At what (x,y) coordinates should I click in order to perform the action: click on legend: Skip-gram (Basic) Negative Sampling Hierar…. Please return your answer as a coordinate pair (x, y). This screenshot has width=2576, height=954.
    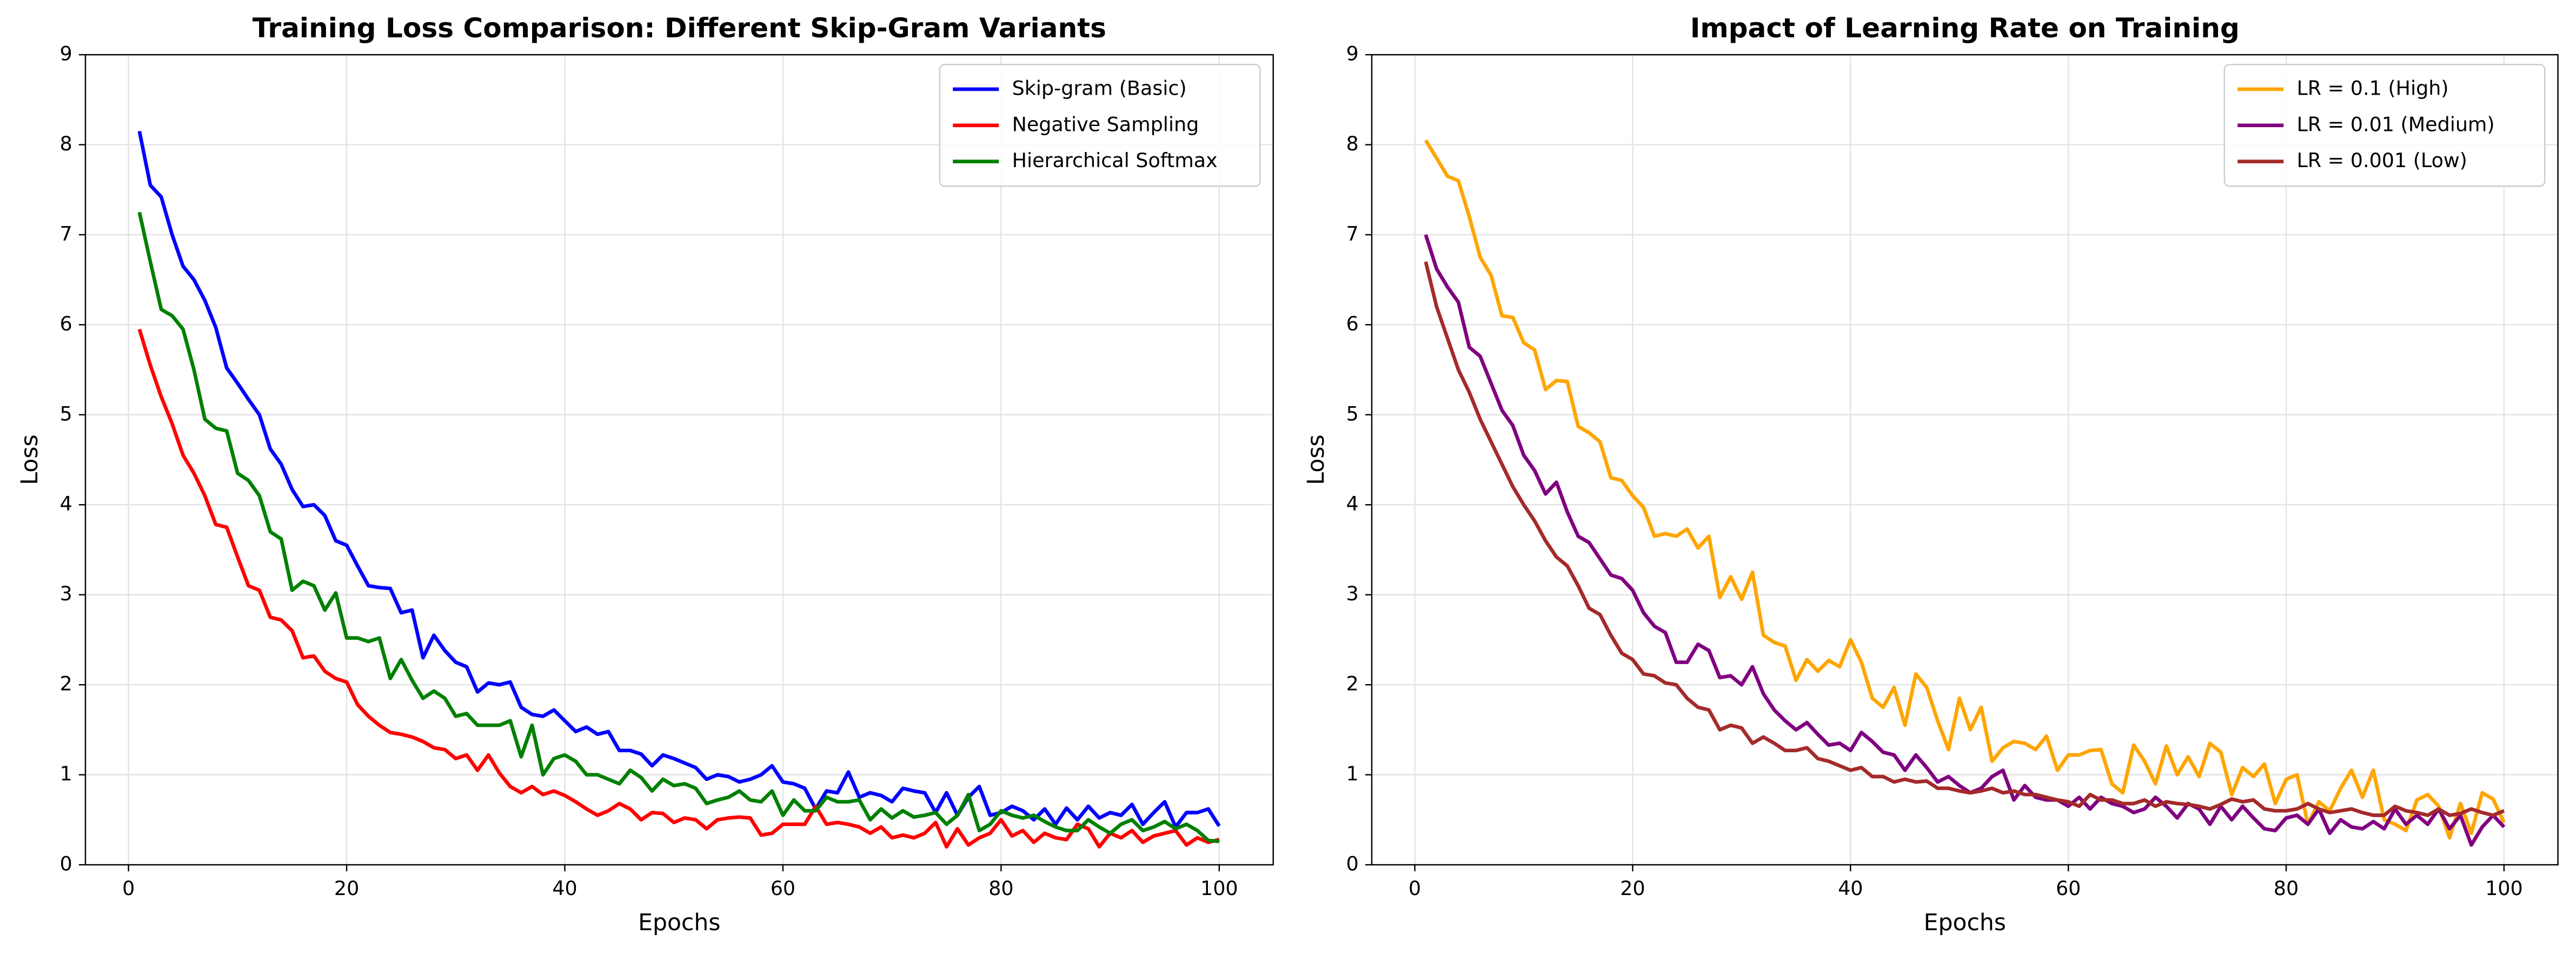
    Looking at the image, I should click on (1100, 125).